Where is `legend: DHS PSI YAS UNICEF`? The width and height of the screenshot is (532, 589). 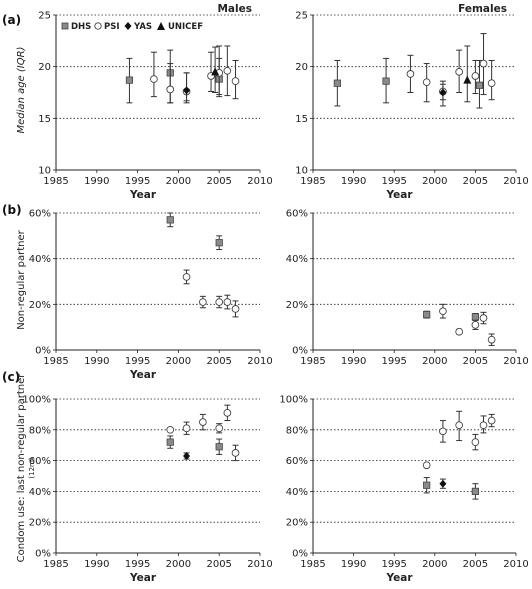 legend: DHS PSI YAS UNICEF is located at coordinates (132, 27).